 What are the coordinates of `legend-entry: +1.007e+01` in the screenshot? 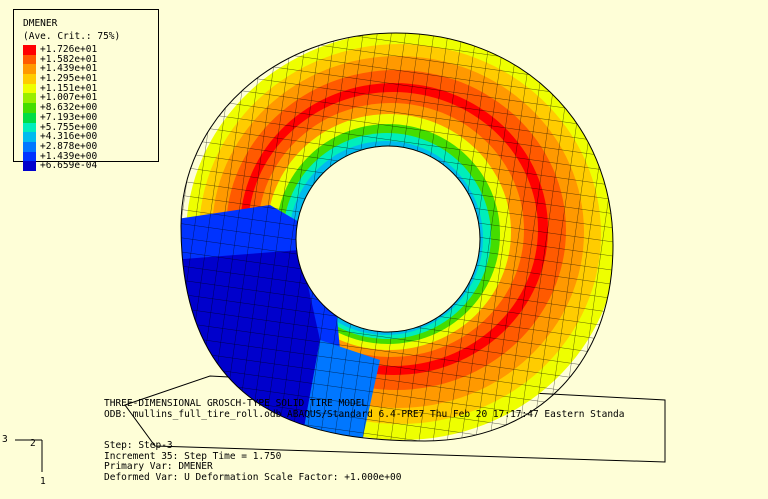 It's located at (87, 98).